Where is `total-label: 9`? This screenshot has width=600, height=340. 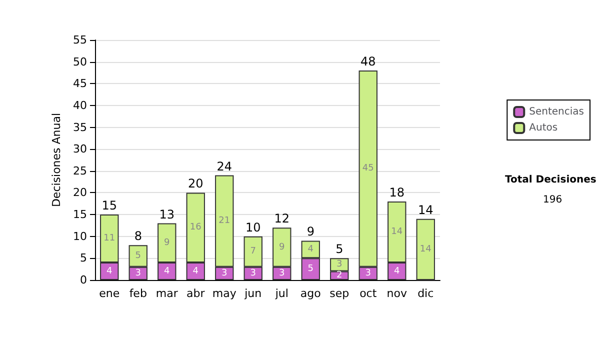
total-label: 9 is located at coordinates (310, 231).